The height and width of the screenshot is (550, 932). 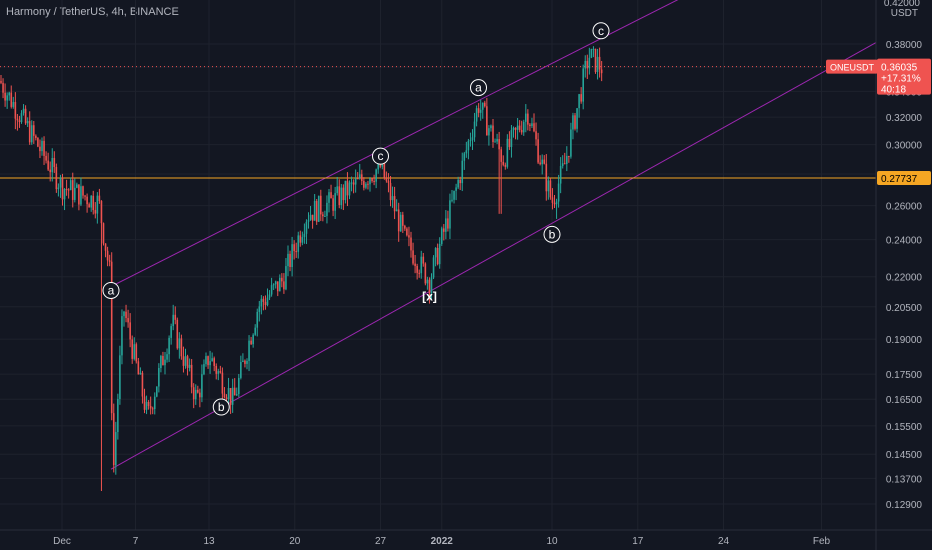 I want to click on price-tick-label: 0.15500, so click(x=904, y=427).